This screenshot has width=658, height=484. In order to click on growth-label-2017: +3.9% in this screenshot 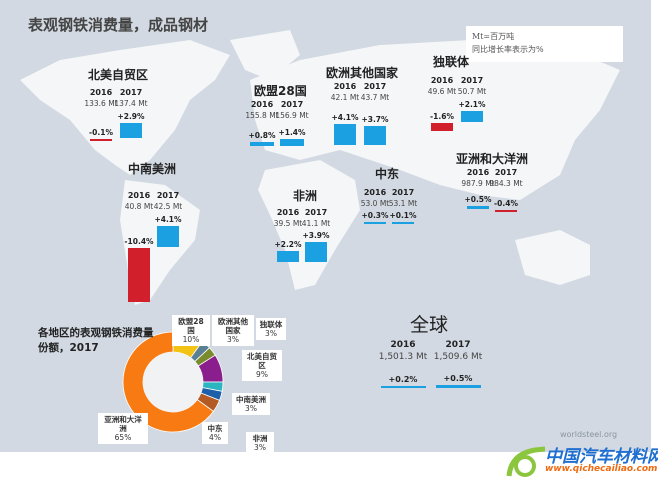, I will do `click(316, 235)`.